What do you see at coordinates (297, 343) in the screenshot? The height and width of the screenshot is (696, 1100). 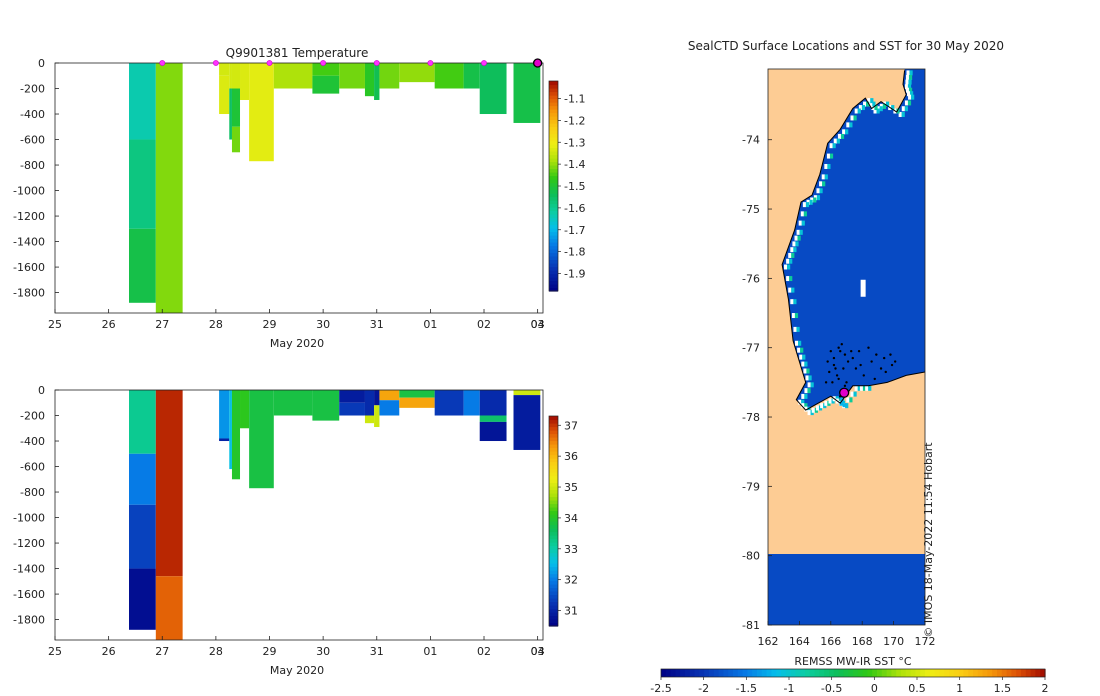 I see `temperature-xlabel: May 2020` at bounding box center [297, 343].